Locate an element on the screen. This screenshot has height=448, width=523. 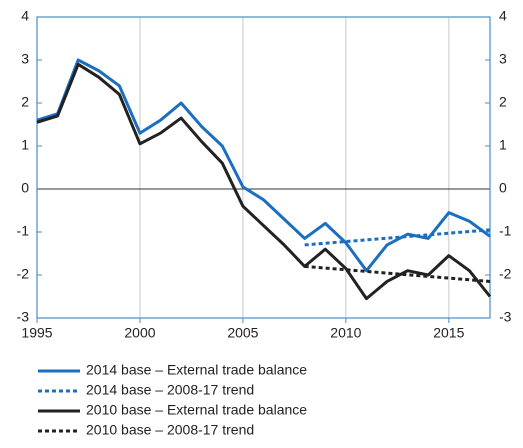
y2-tick-label: 0 is located at coordinates (503, 188).